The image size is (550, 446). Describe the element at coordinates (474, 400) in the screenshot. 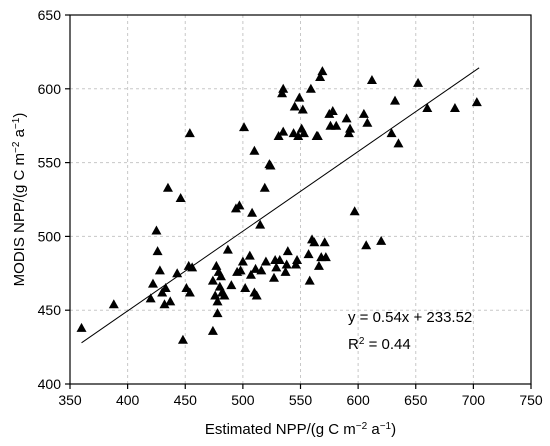

I see `x-tick-label: 700` at that location.